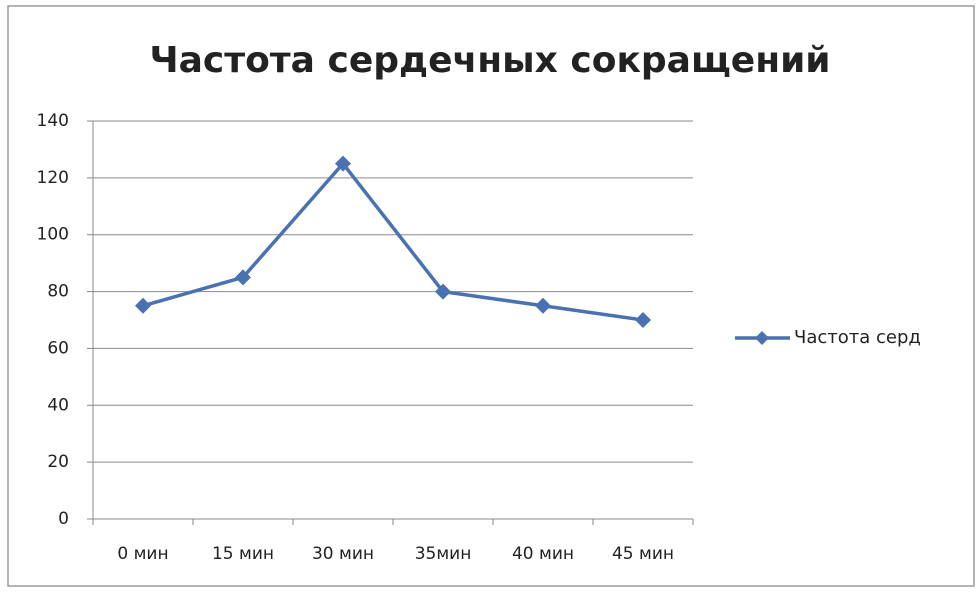 The height and width of the screenshot is (594, 980). Describe the element at coordinates (243, 554) in the screenshot. I see `x-tick-label: 15 мин` at that location.